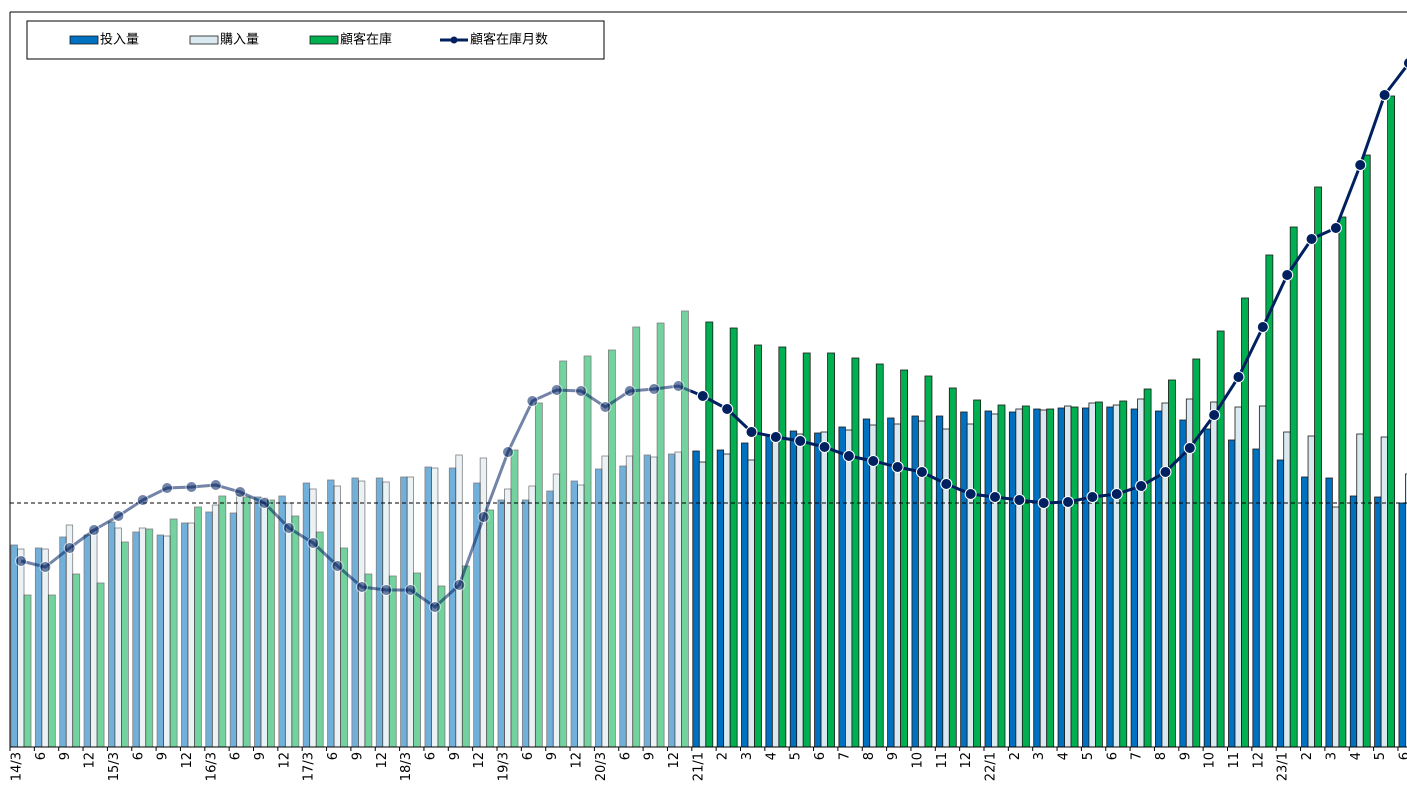 Image resolution: width=1407 pixels, height=787 pixels. What do you see at coordinates (509, 40) in the screenshot?
I see `legend-label: 顧客在庫月数` at bounding box center [509, 40].